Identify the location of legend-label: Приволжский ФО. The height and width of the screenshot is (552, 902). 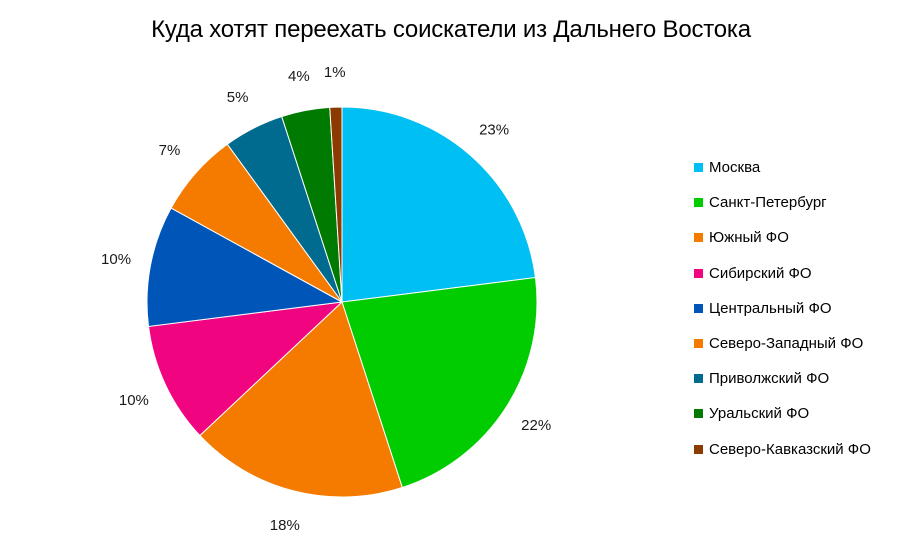
(769, 379).